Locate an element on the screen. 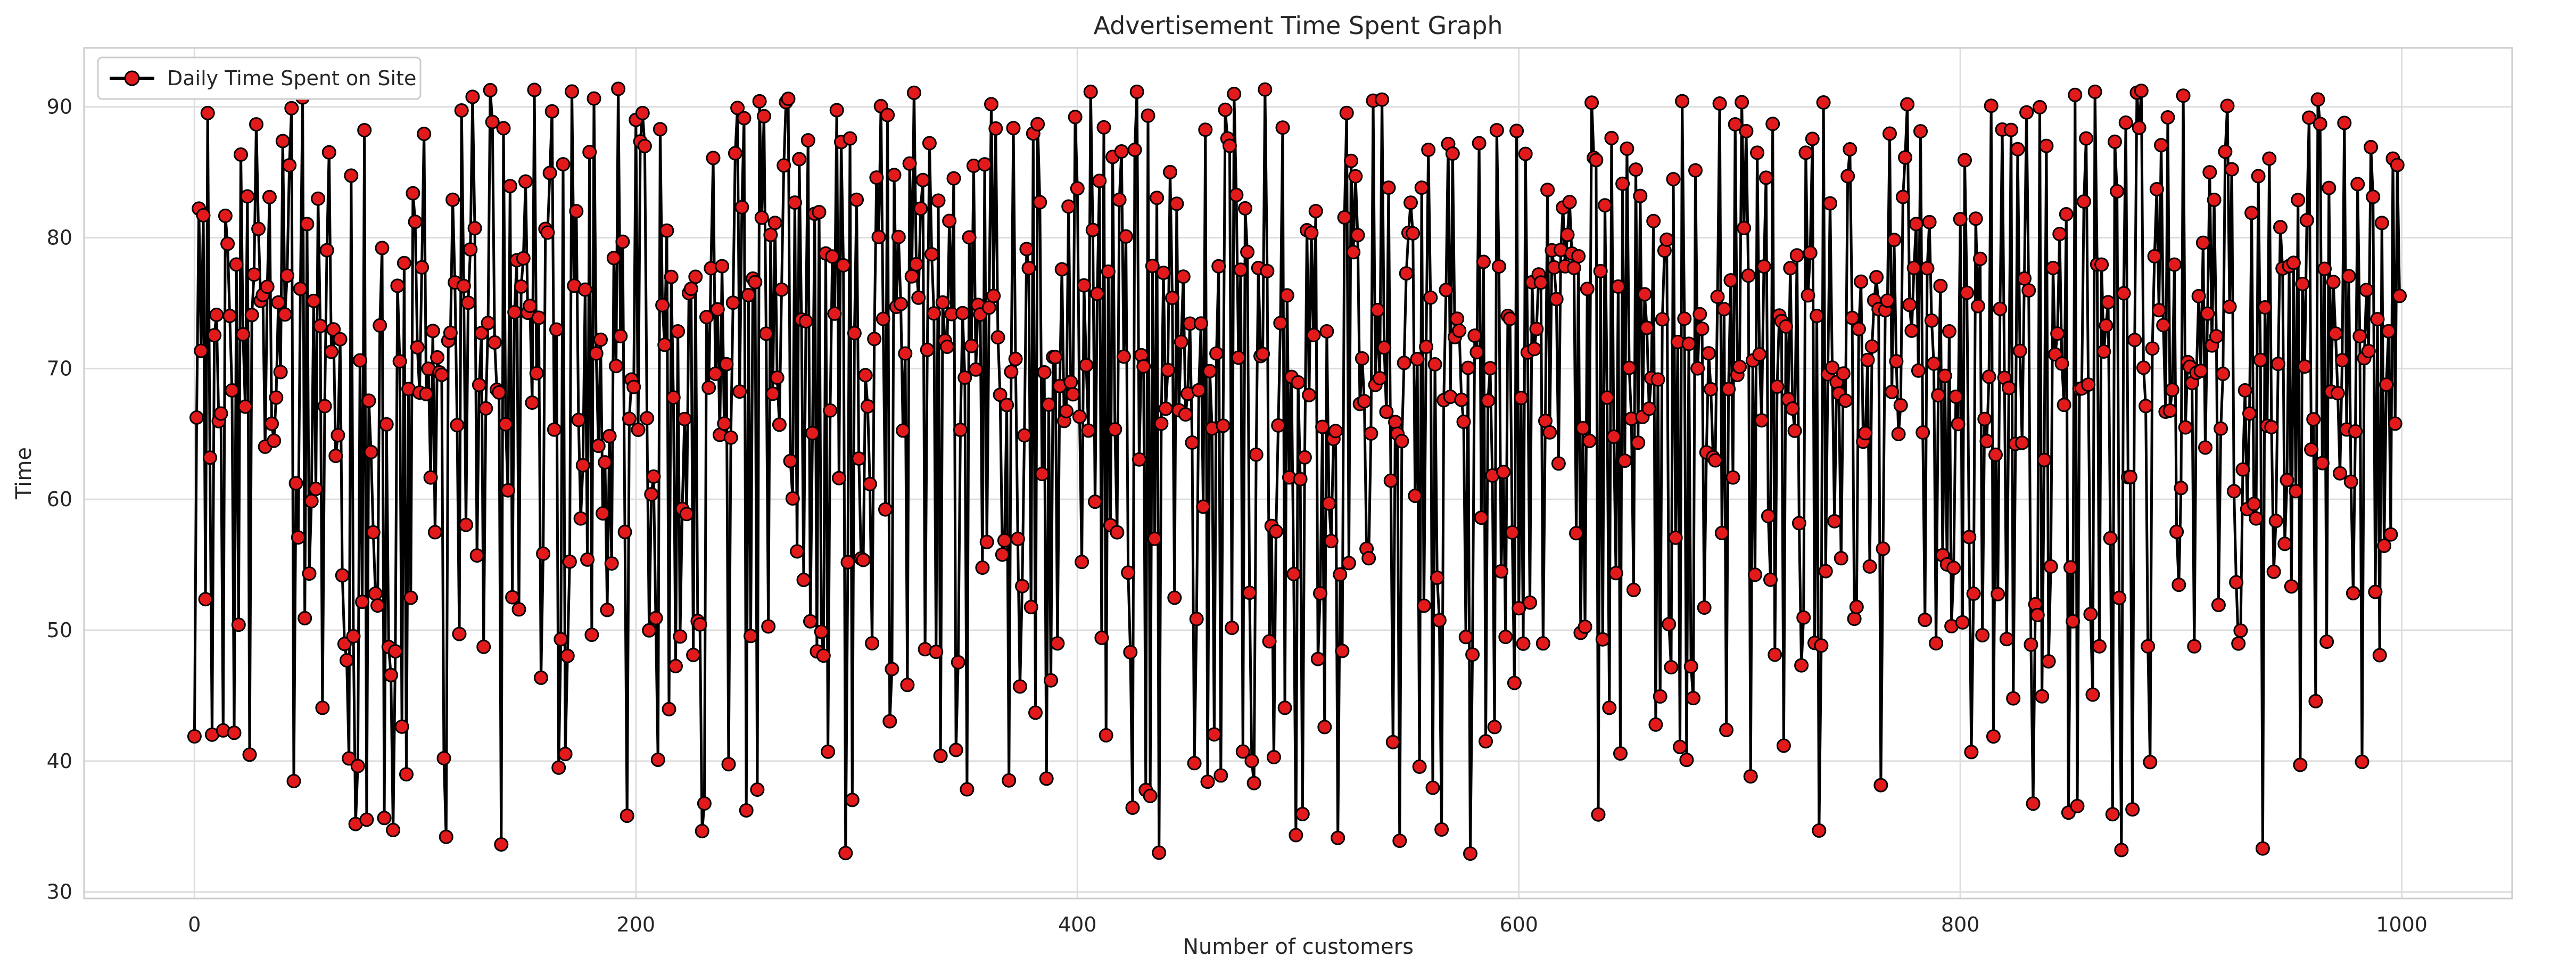  y-tick-label: 50 is located at coordinates (59, 630).